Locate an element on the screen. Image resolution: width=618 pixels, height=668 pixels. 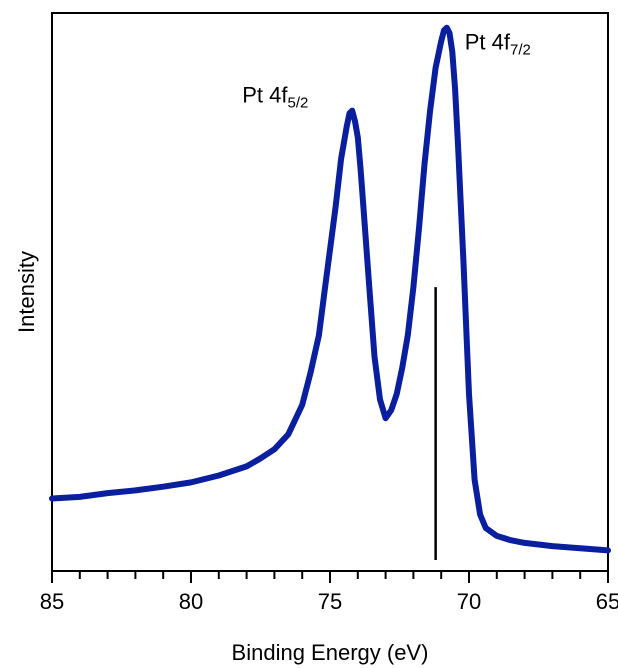
x-axis-label: Binding Energy (eV) is located at coordinates (330, 652).